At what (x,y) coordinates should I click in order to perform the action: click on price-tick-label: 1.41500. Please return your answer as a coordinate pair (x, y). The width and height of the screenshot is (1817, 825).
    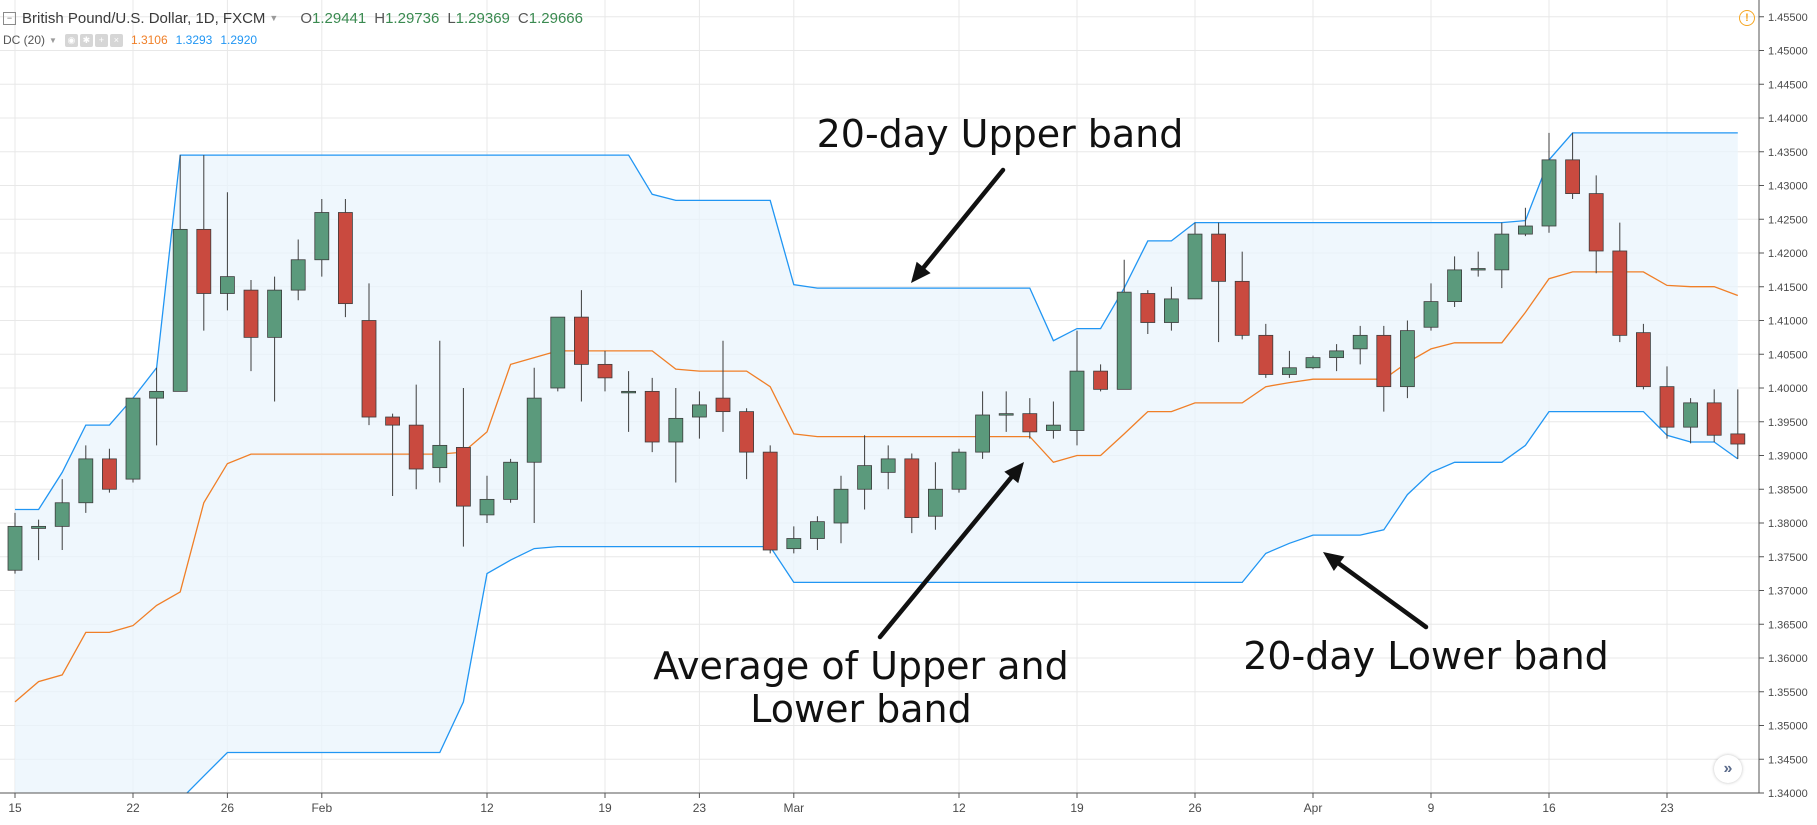
    Looking at the image, I should click on (1788, 288).